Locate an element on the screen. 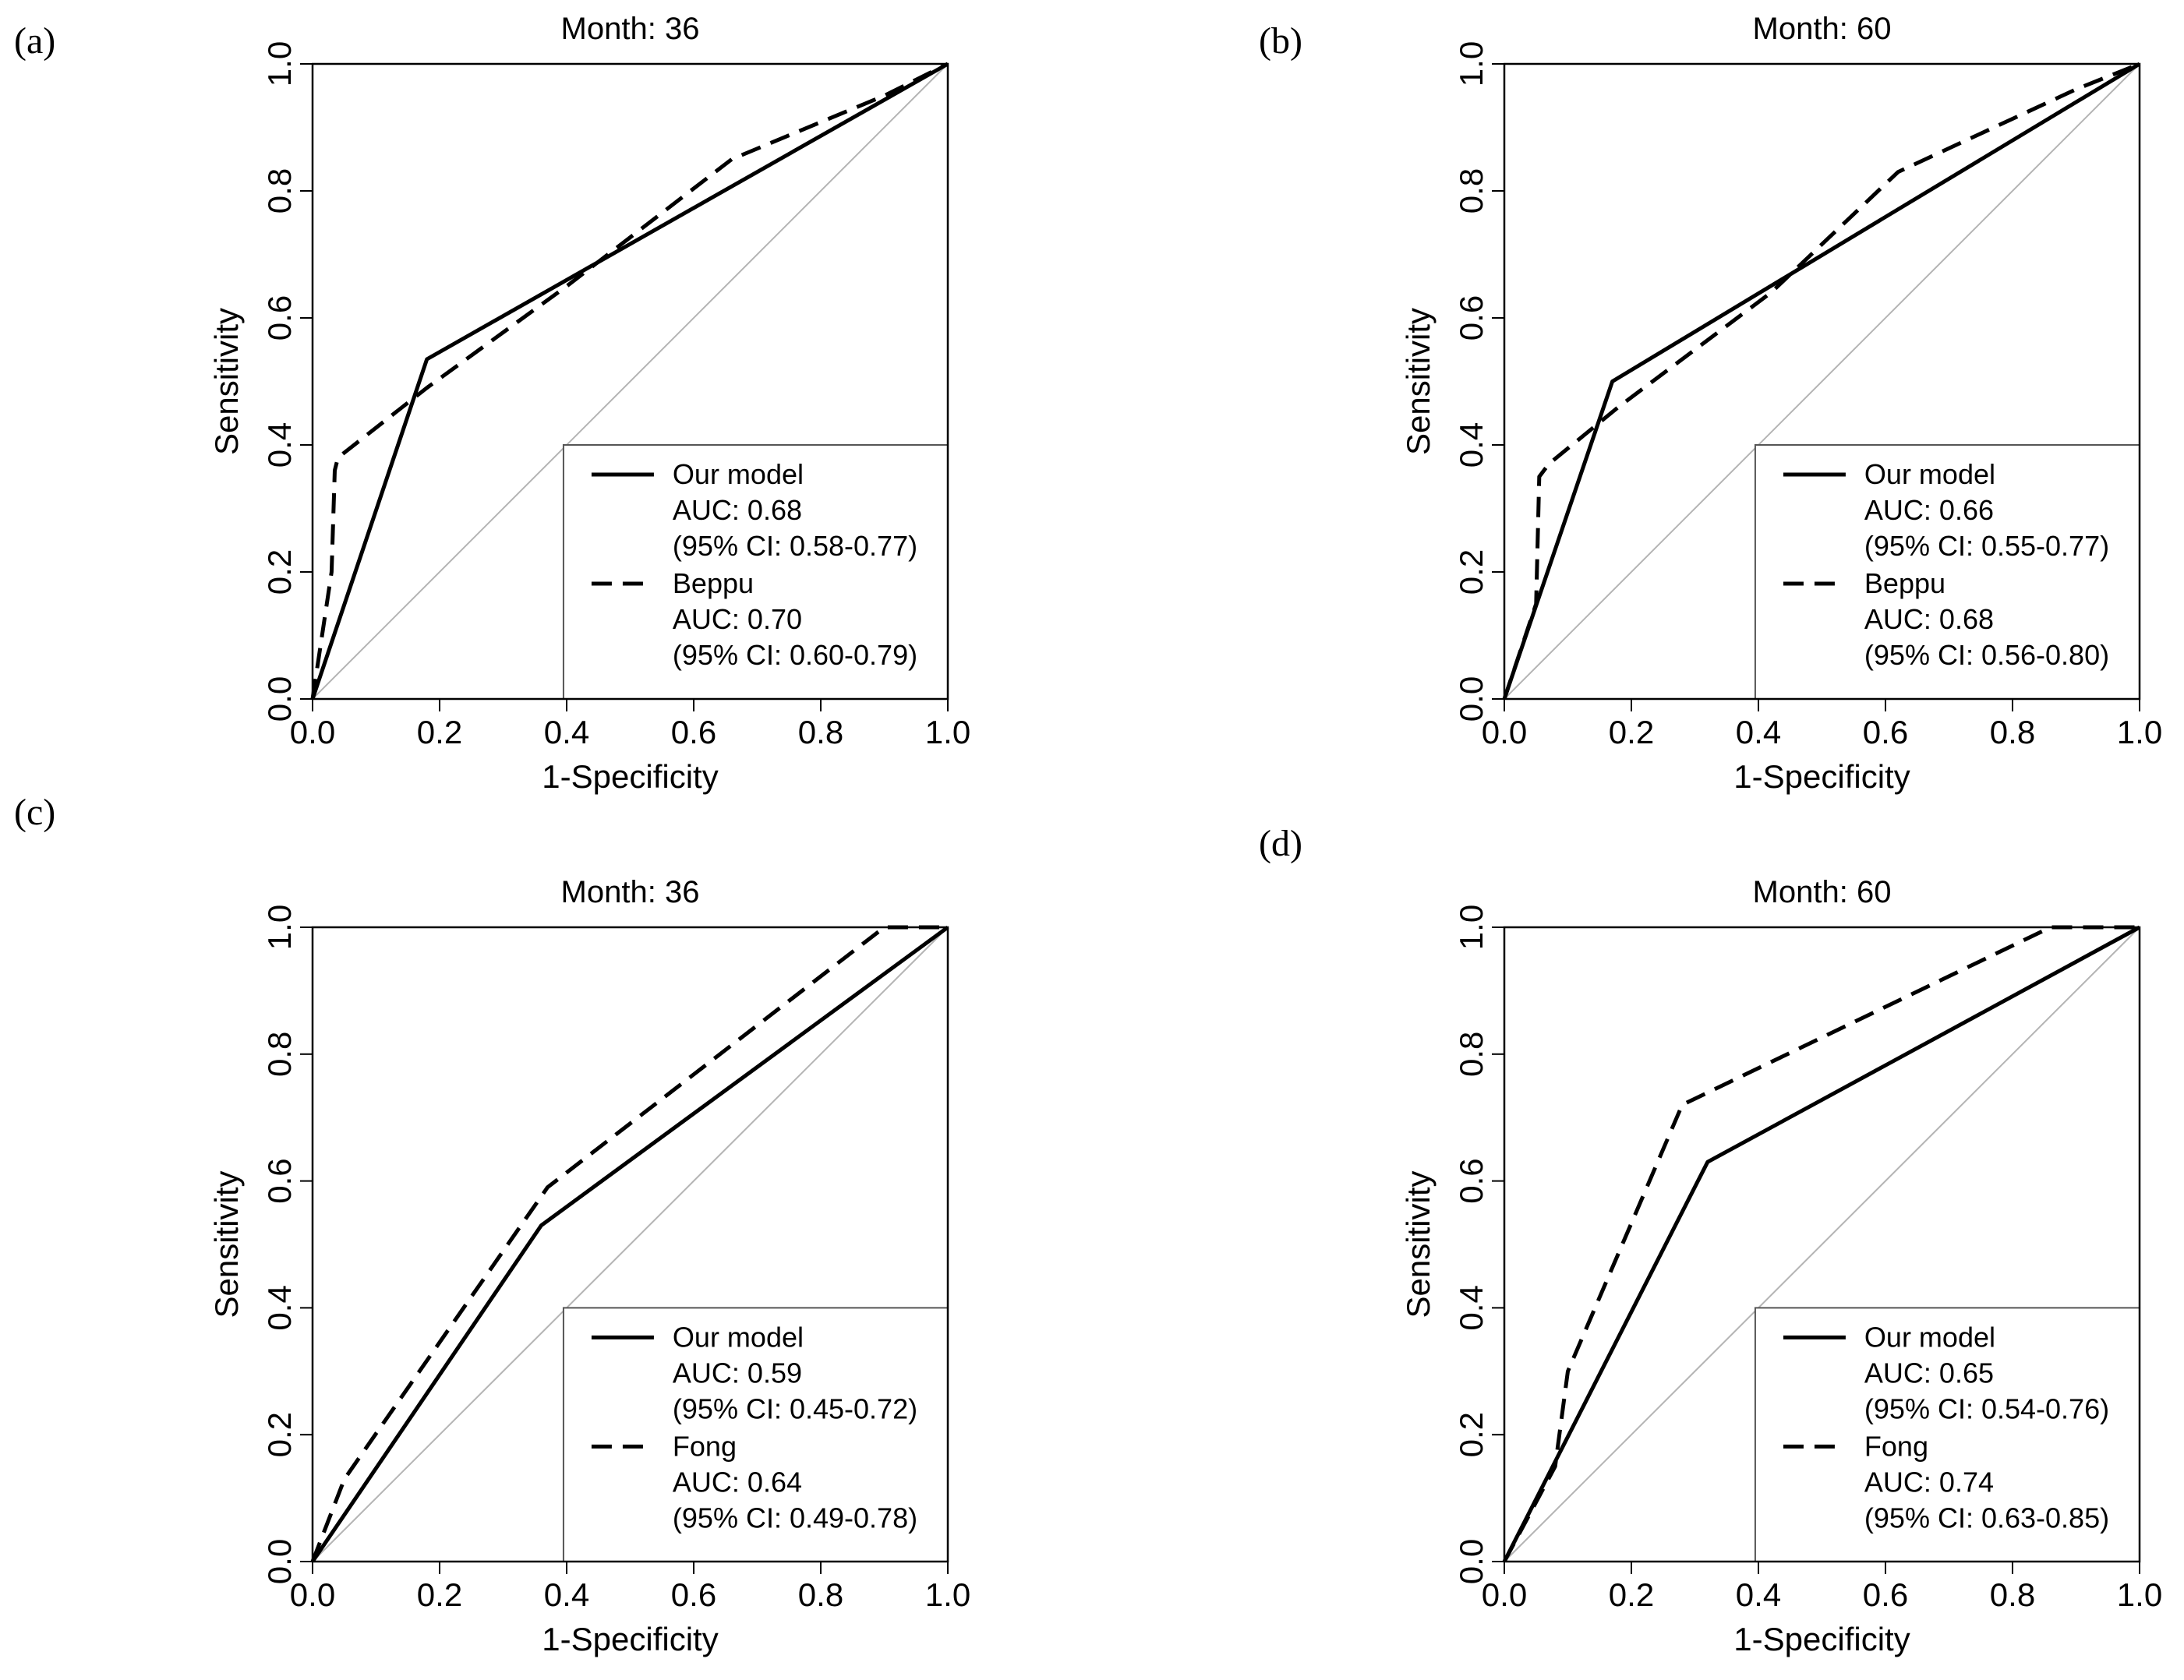 The width and height of the screenshot is (2184, 1680). legend-ci: (95% CI: 0.63-0.85) is located at coordinates (1987, 1518).